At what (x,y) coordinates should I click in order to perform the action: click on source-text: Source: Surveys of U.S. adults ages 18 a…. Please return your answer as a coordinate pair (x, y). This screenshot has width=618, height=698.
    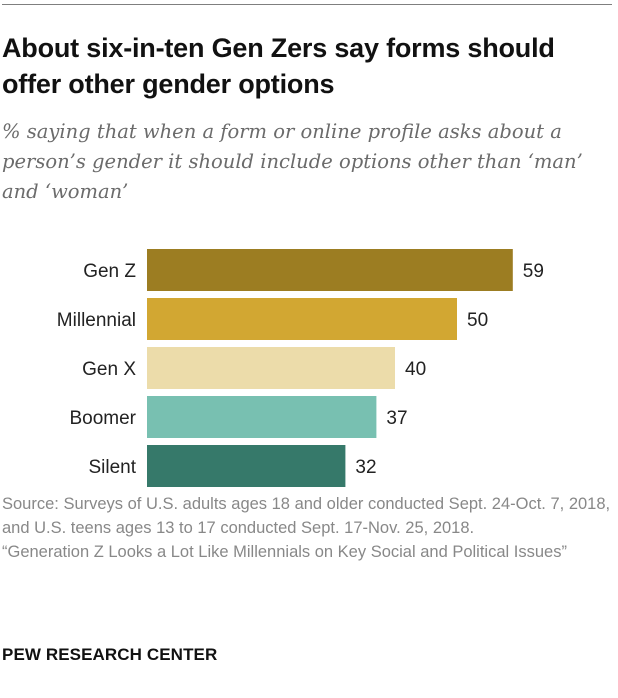
    Looking at the image, I should click on (306, 516).